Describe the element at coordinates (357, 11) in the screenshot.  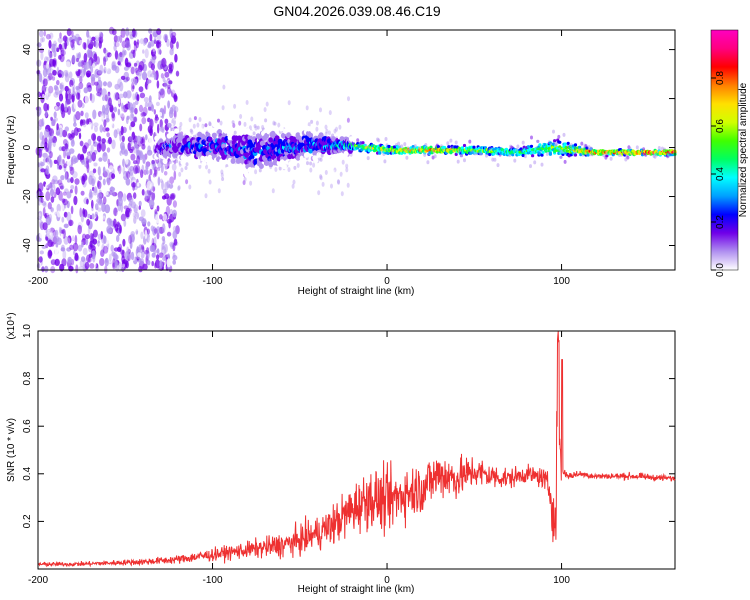
I see `chart-title: GN04.2026.039.08.46.C19` at that location.